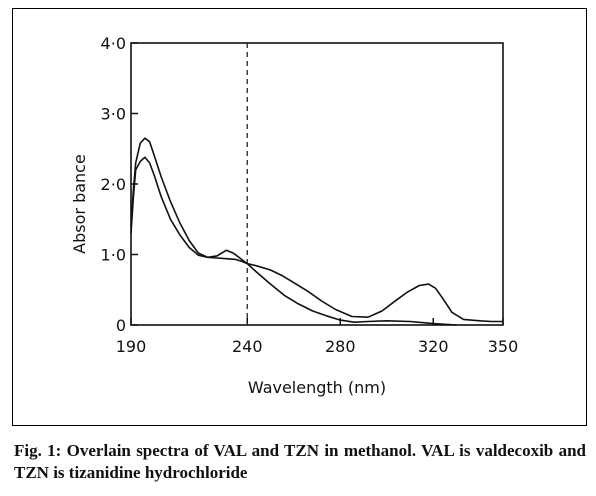  I want to click on x-tick-label: 240, so click(247, 346).